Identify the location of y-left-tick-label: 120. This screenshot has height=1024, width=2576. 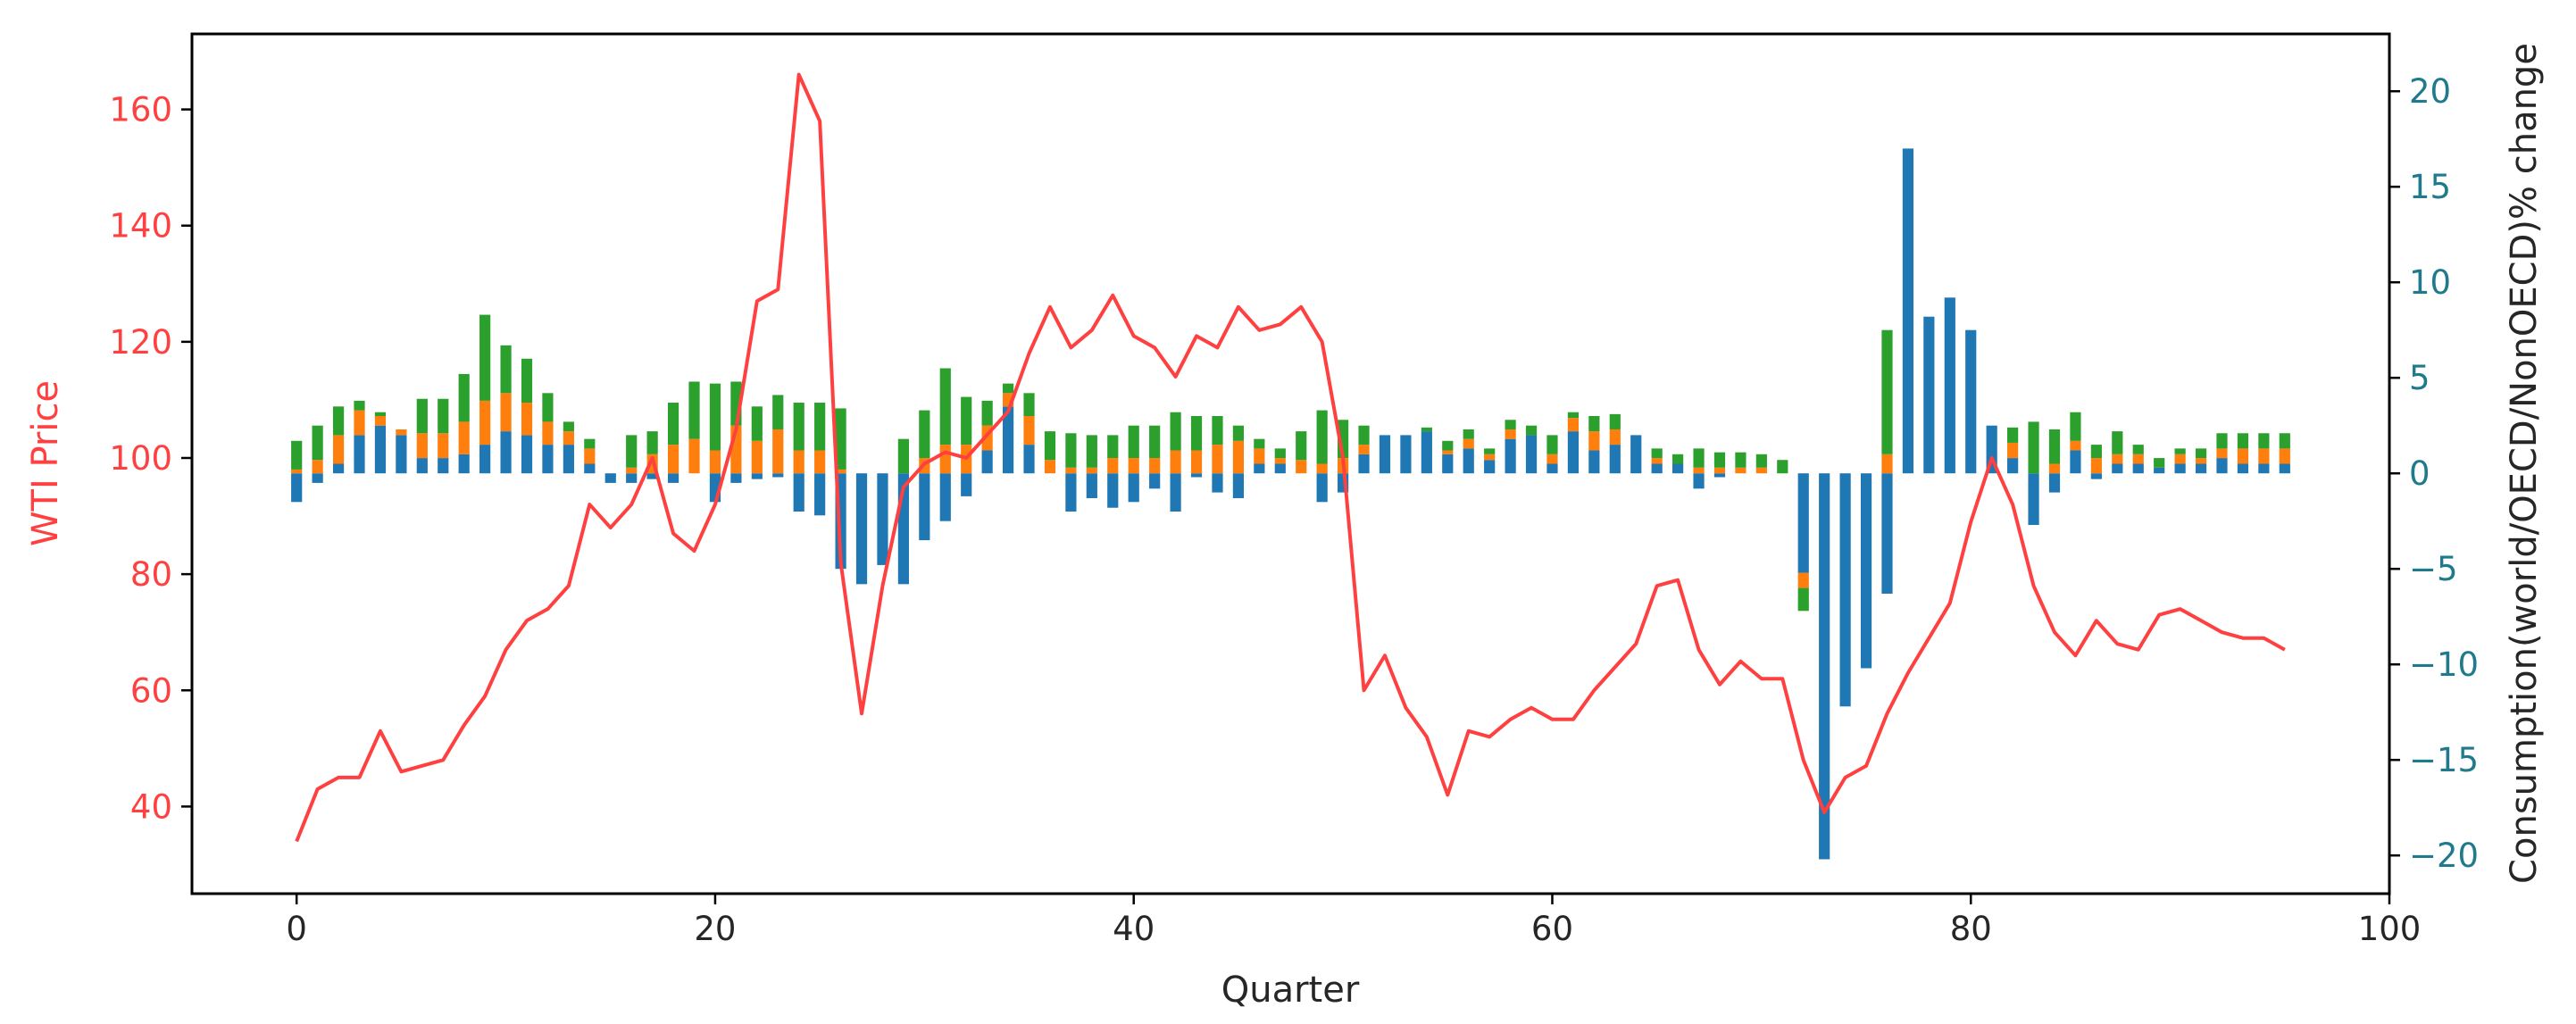
(140, 342).